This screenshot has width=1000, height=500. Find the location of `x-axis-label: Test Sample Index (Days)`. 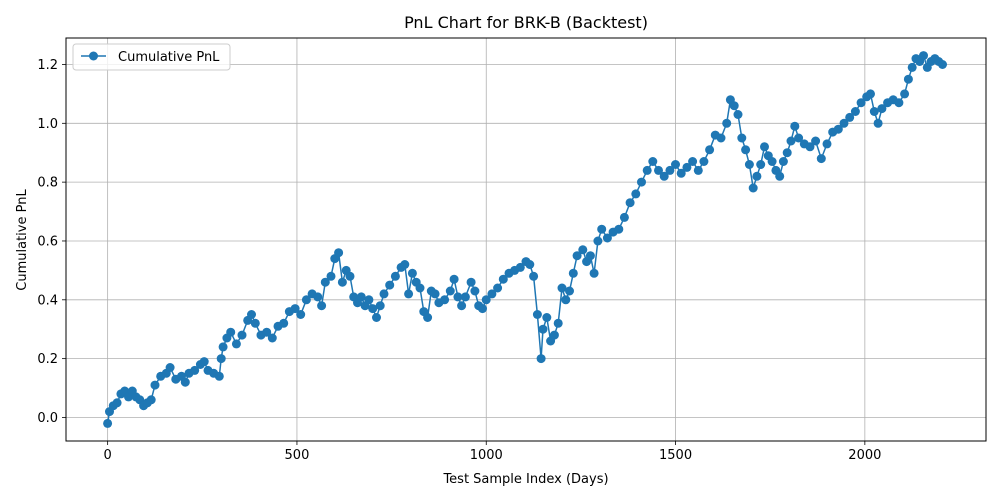

x-axis-label: Test Sample Index (Days) is located at coordinates (525, 479).